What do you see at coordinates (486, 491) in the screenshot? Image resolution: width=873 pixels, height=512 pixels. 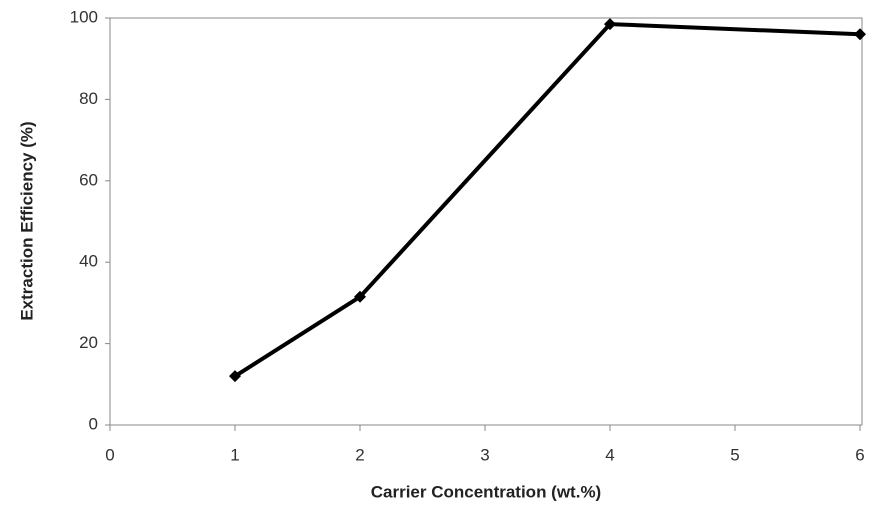 I see `x-axis-title: Carrier Concentration (wt.%)` at bounding box center [486, 491].